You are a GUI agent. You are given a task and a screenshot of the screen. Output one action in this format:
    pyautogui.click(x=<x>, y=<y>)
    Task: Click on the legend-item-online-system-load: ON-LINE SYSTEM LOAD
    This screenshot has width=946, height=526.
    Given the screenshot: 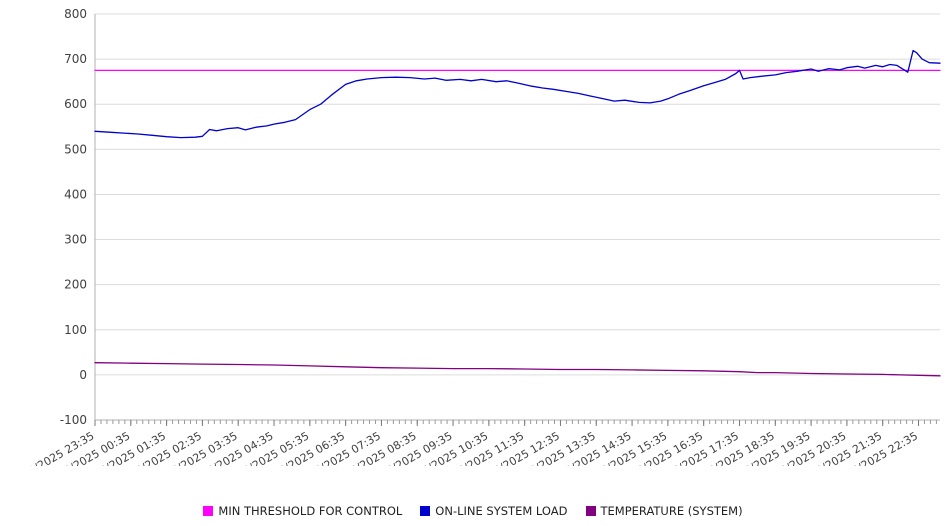 What is the action you would take?
    pyautogui.click(x=494, y=511)
    